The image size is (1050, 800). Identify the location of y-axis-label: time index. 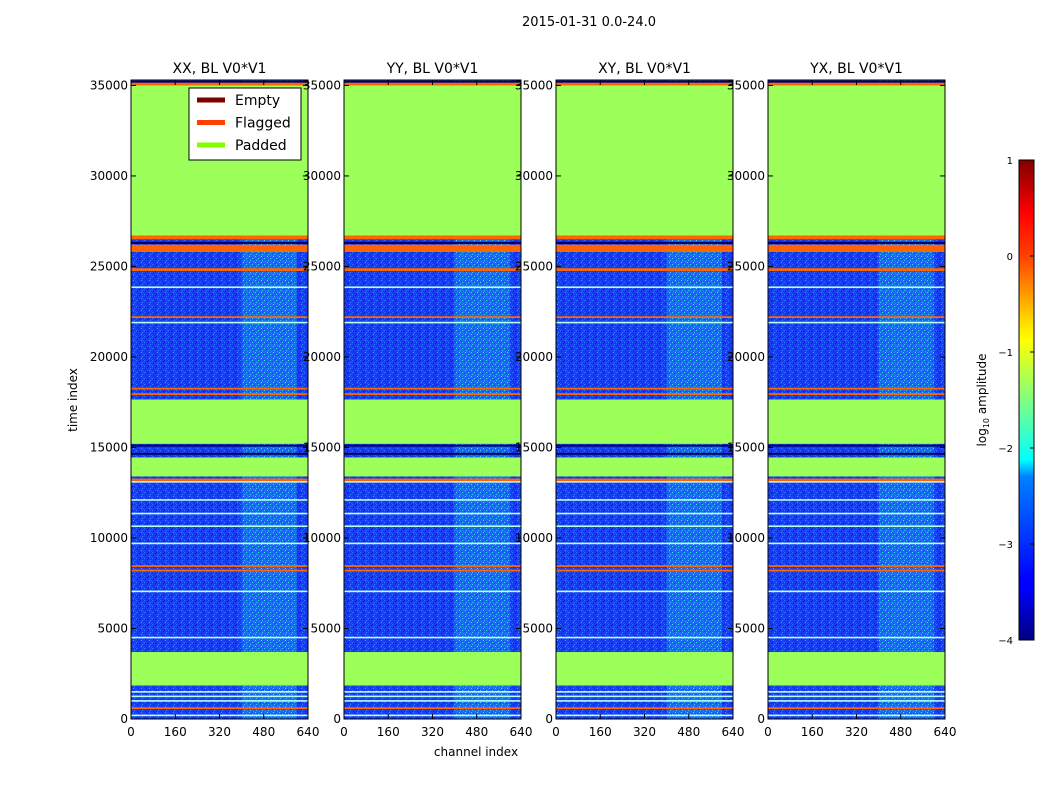
(73, 400).